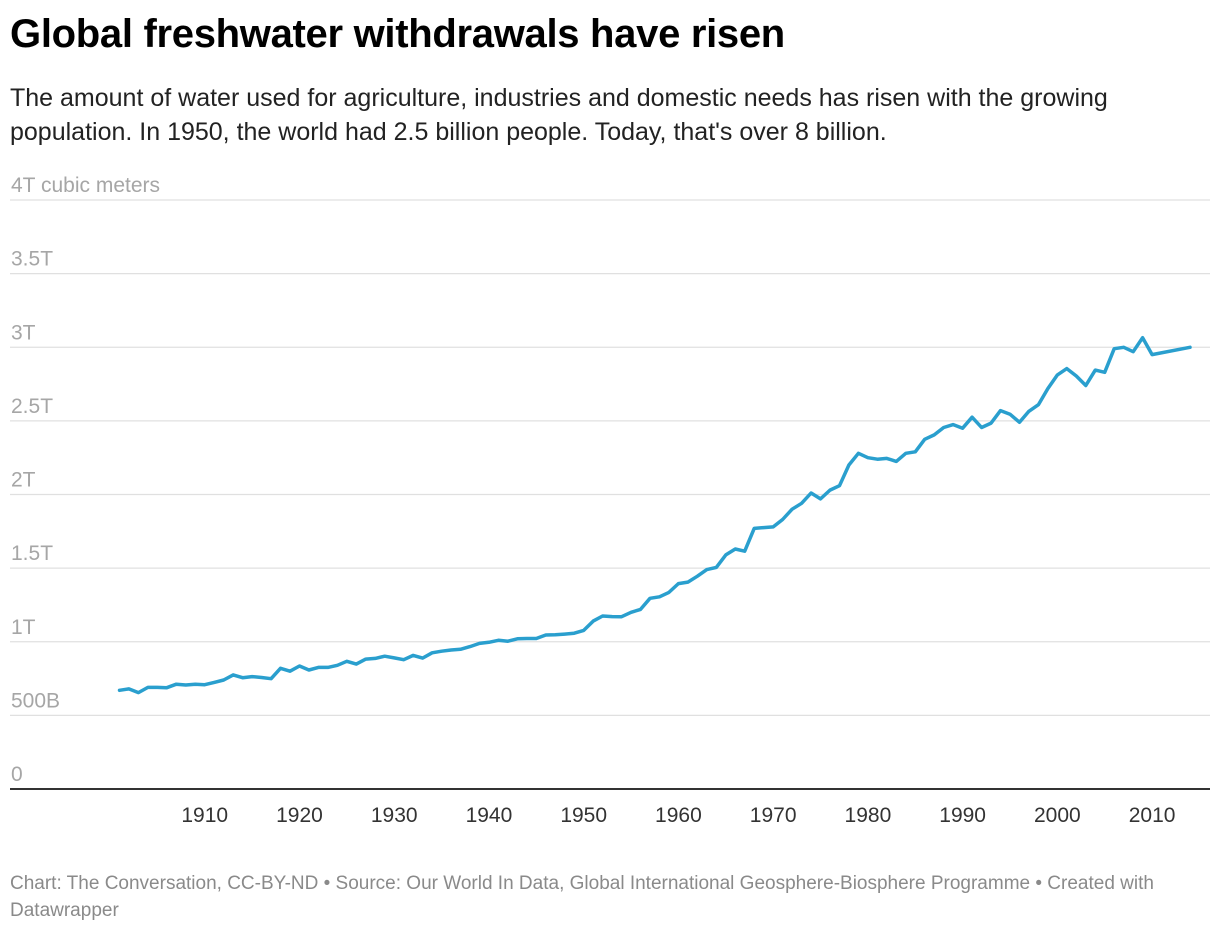 This screenshot has height=932, width=1220. What do you see at coordinates (204, 815) in the screenshot?
I see `x-tick-label: 1910` at bounding box center [204, 815].